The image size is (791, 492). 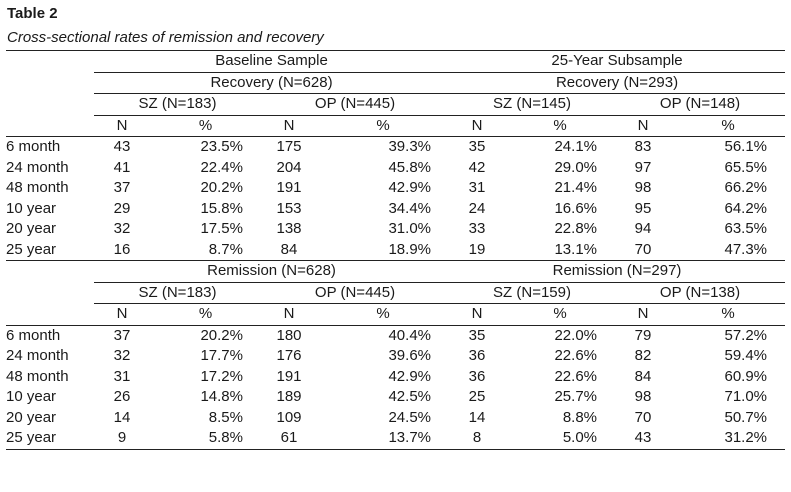 What do you see at coordinates (396, 126) in the screenshot?
I see `recovery-column-header-row: N% N% N% N%` at bounding box center [396, 126].